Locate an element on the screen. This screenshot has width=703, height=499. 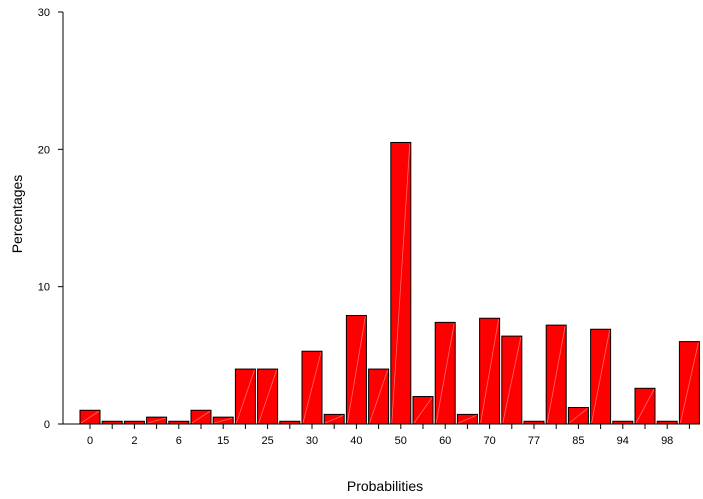
y-tick-label: 10 is located at coordinates (44, 288).